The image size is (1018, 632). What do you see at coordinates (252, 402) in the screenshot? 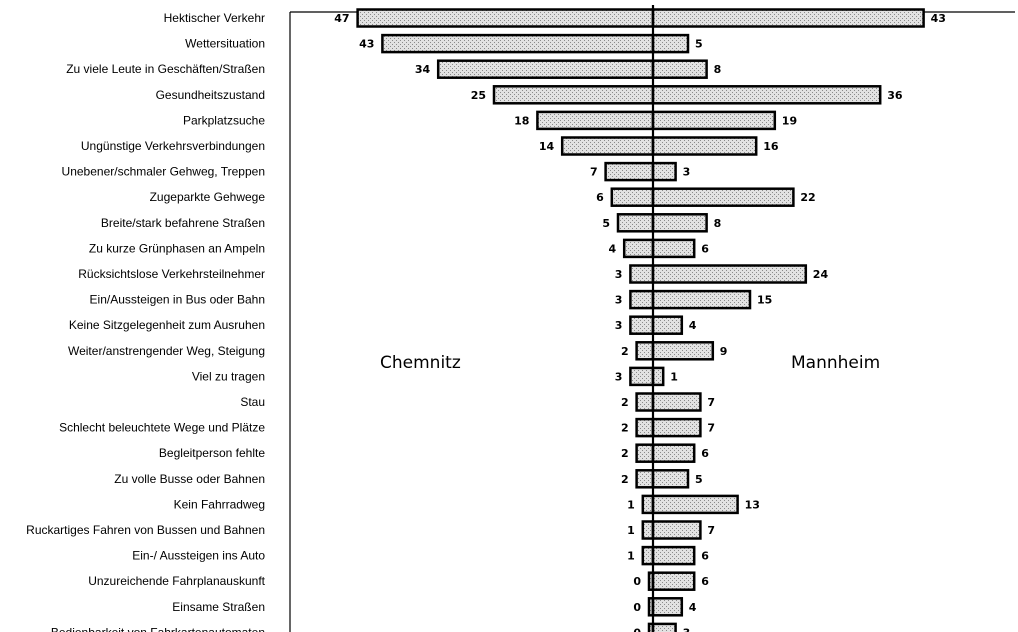
I see `category-label: Stau` at bounding box center [252, 402].